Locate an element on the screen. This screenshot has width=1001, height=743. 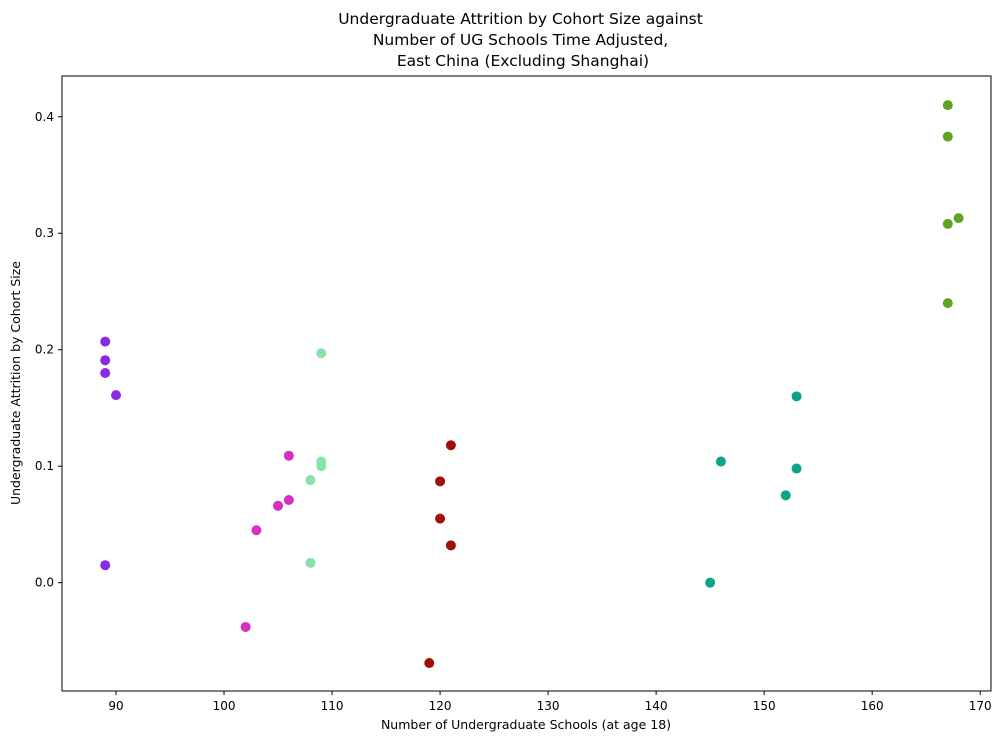
x-tick-label: 130 is located at coordinates (548, 706).